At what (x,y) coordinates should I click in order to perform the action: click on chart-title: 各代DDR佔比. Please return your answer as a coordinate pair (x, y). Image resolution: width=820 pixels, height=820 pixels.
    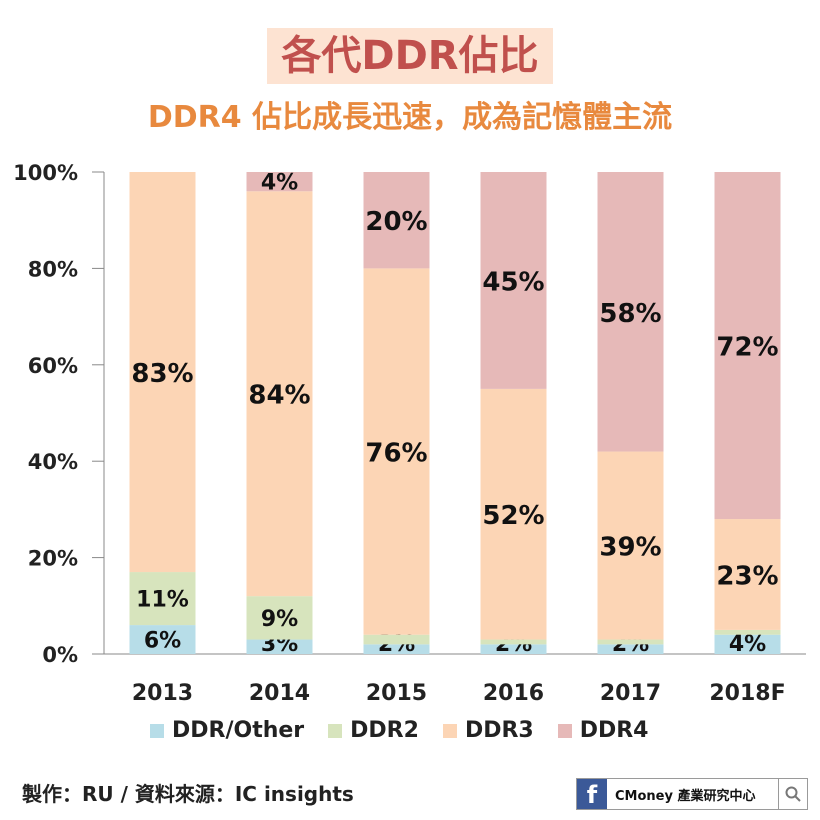
    Looking at the image, I should click on (410, 56).